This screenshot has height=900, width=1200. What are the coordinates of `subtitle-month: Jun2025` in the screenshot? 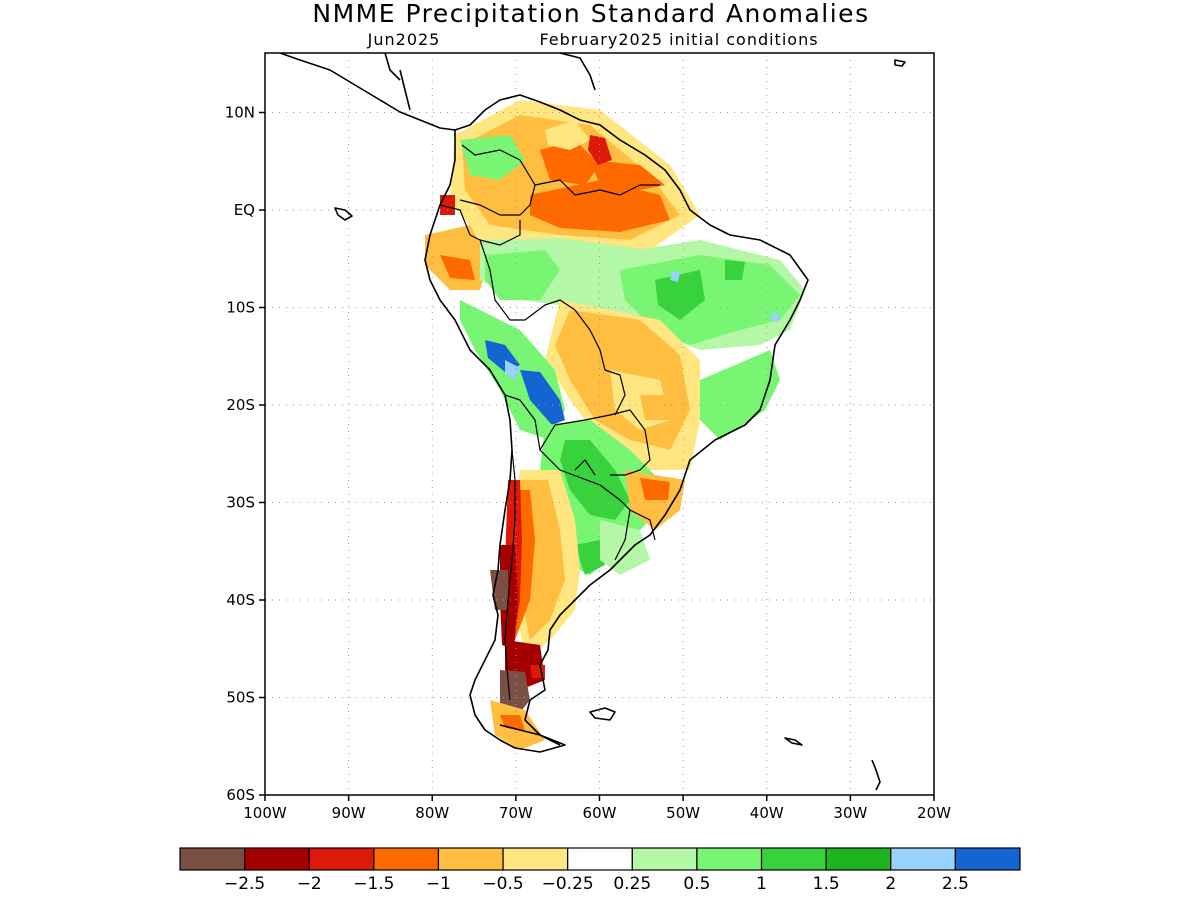 It's located at (404, 39).